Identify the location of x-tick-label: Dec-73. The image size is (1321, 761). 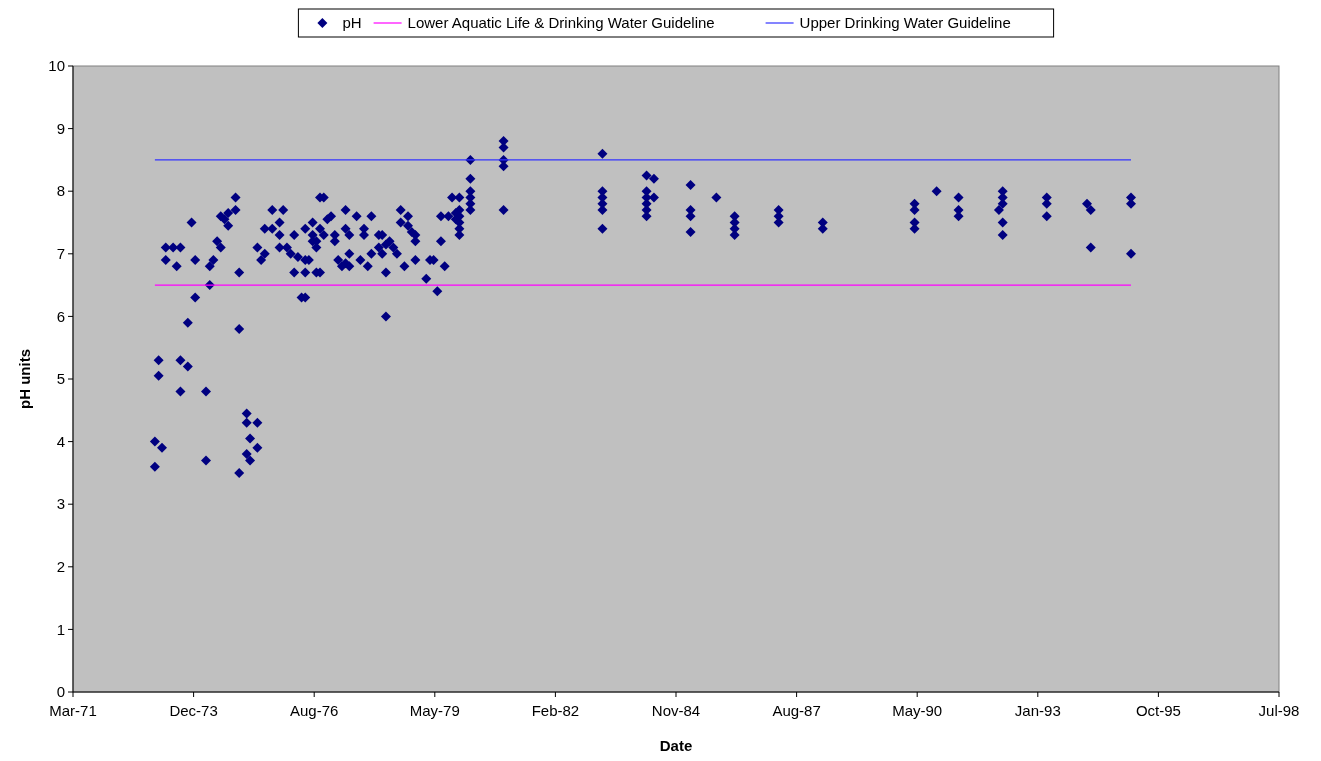
(193, 710).